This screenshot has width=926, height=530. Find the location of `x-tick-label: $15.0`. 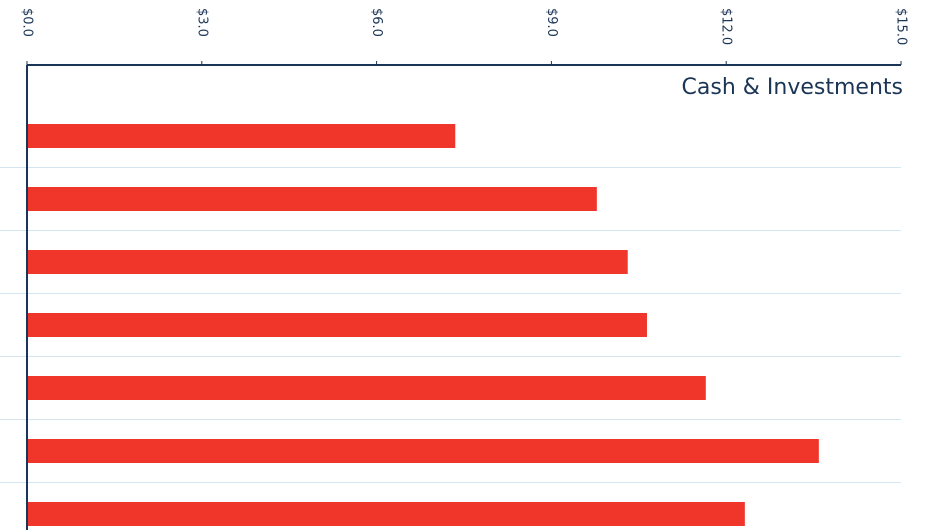

x-tick-label: $15.0 is located at coordinates (901, 26).